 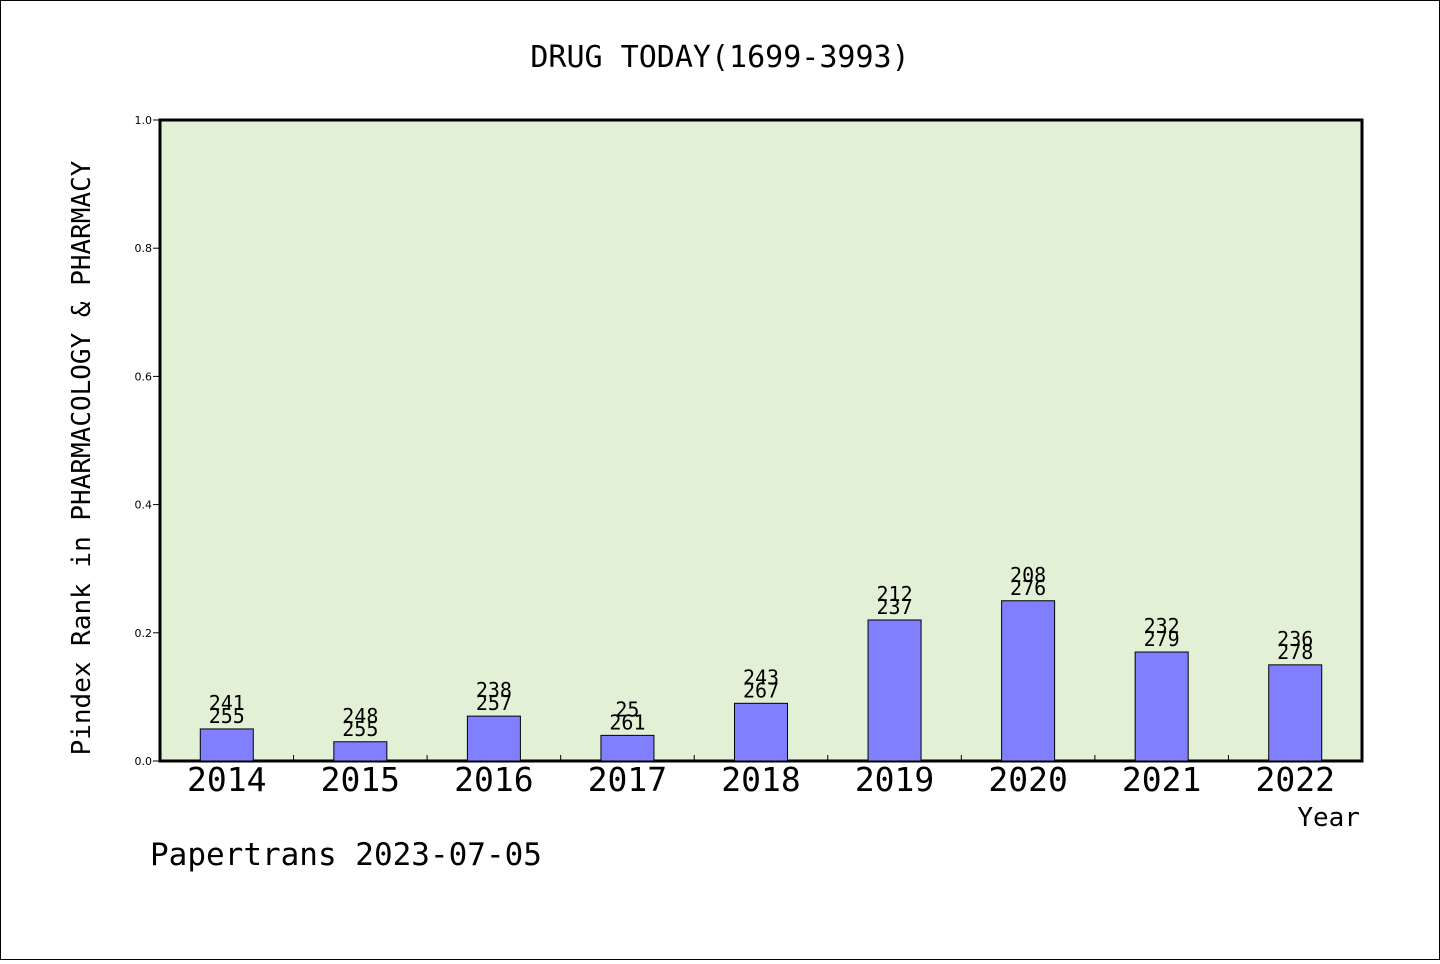 What do you see at coordinates (719, 57) in the screenshot?
I see `chart-title: DRUG TODAY(1699-3993)` at bounding box center [719, 57].